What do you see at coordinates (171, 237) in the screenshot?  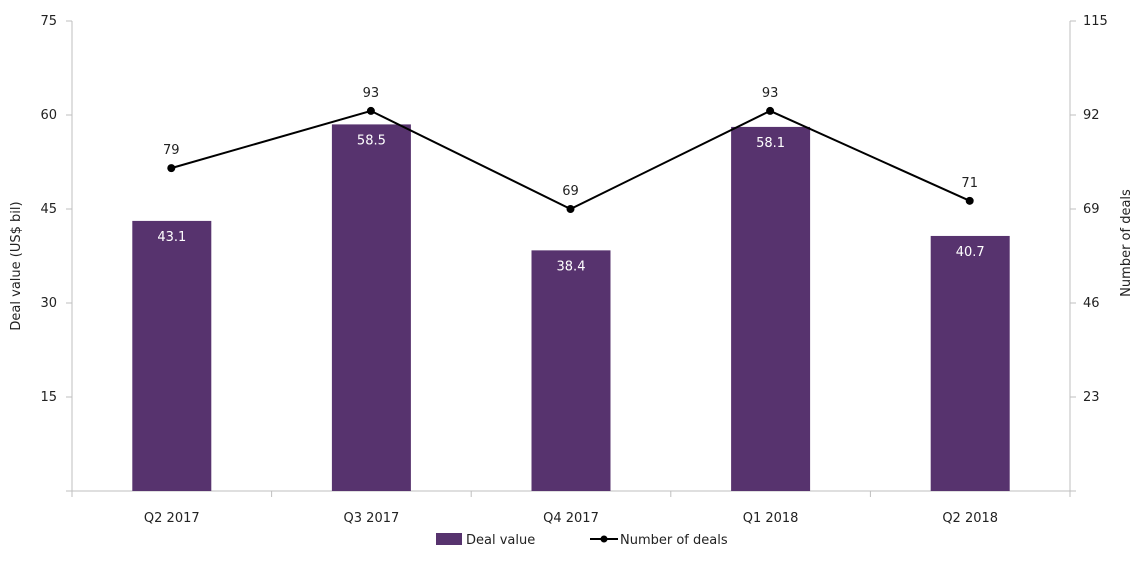 I see `bar-value-label: 43.1` at bounding box center [171, 237].